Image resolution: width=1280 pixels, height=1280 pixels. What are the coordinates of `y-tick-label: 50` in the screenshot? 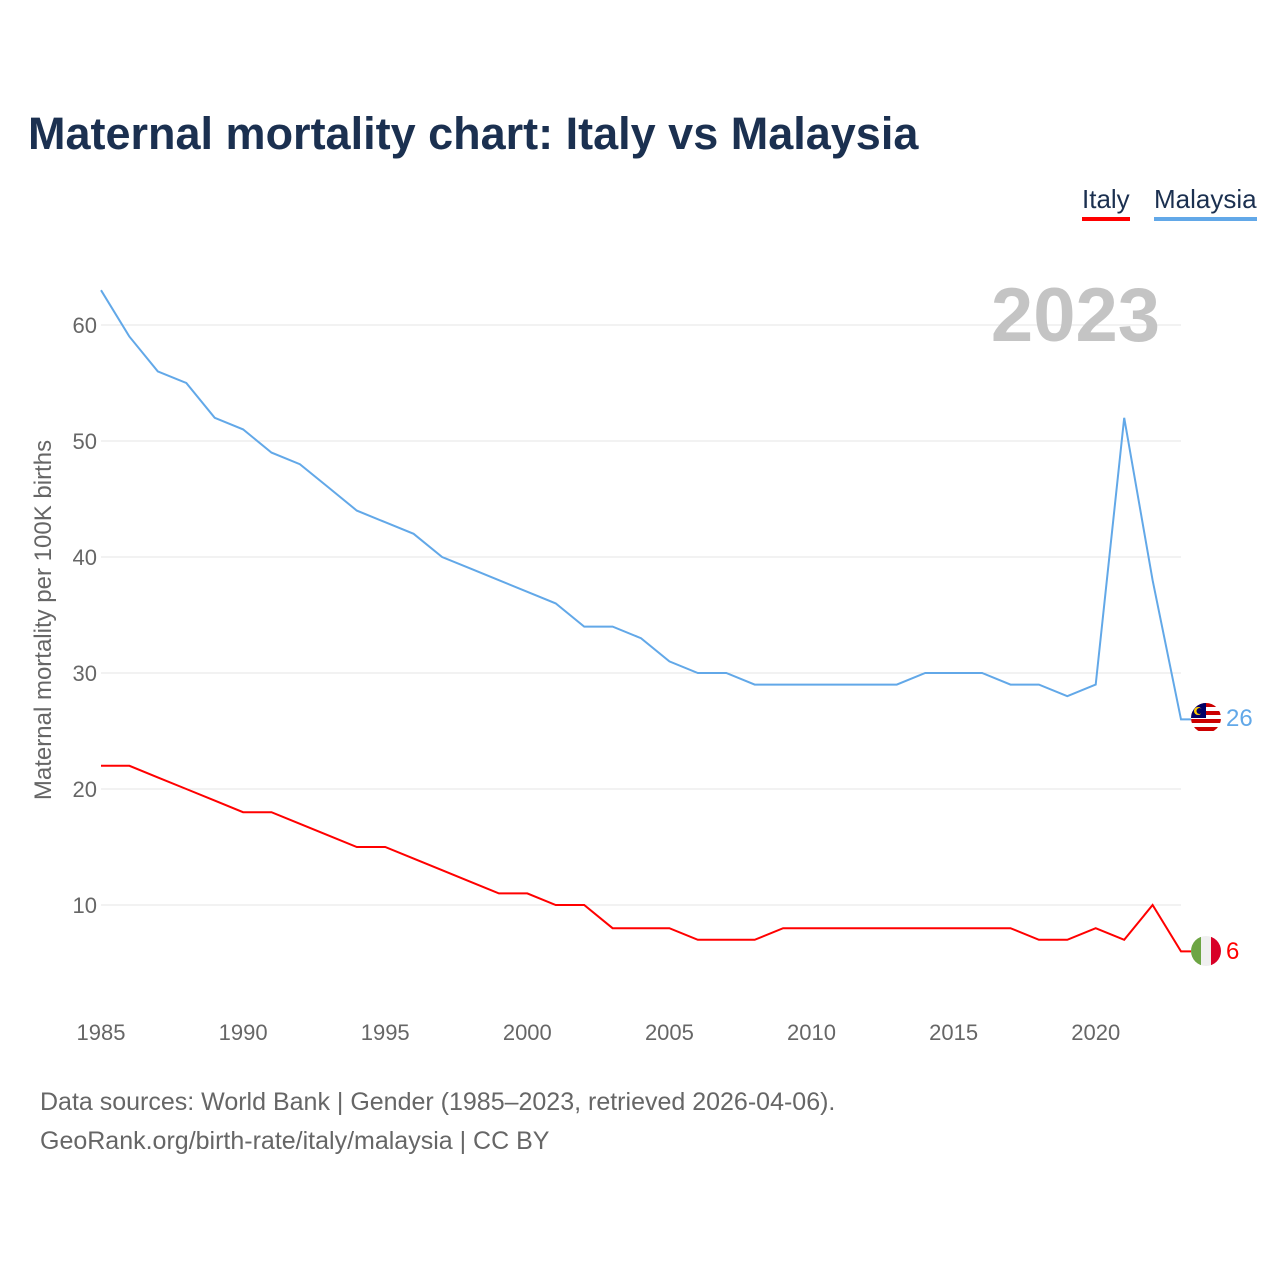 It's located at (85, 441).